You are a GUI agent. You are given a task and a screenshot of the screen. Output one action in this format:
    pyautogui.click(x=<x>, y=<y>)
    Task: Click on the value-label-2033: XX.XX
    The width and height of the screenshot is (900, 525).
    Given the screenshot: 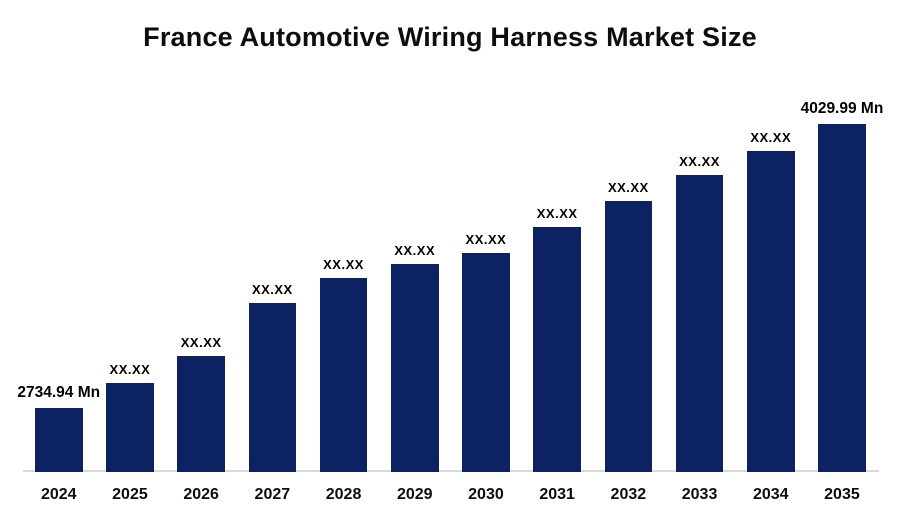 What is the action you would take?
    pyautogui.click(x=699, y=161)
    